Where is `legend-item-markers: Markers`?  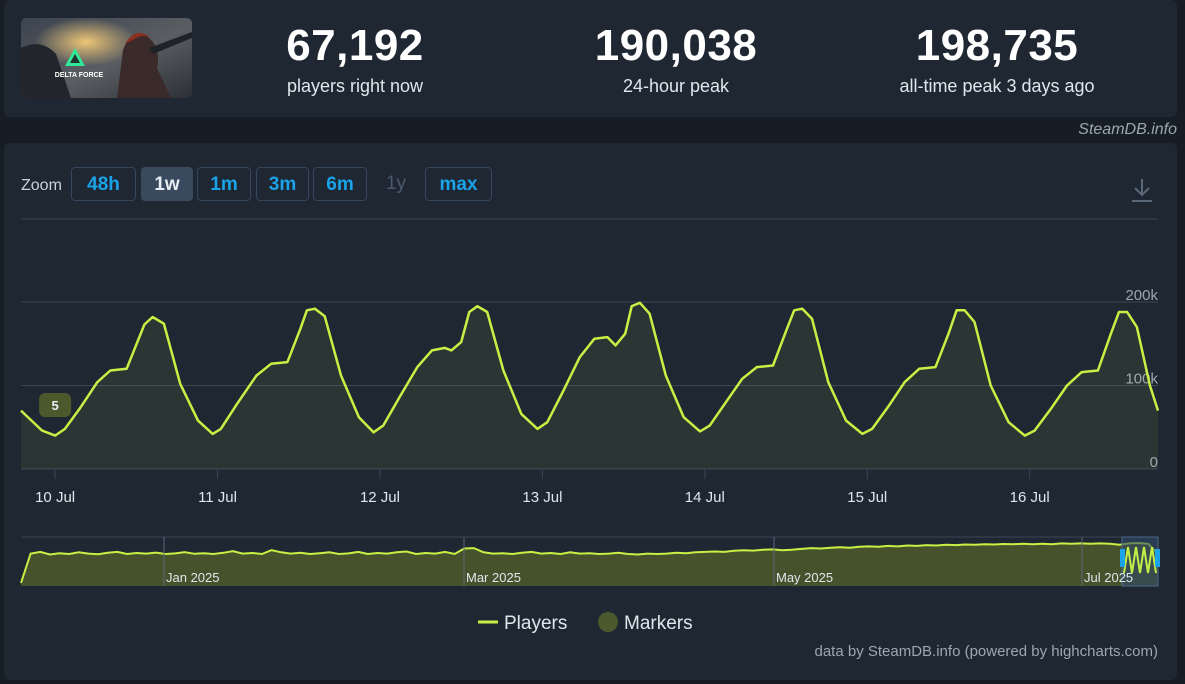 legend-item-markers: Markers is located at coordinates (645, 623).